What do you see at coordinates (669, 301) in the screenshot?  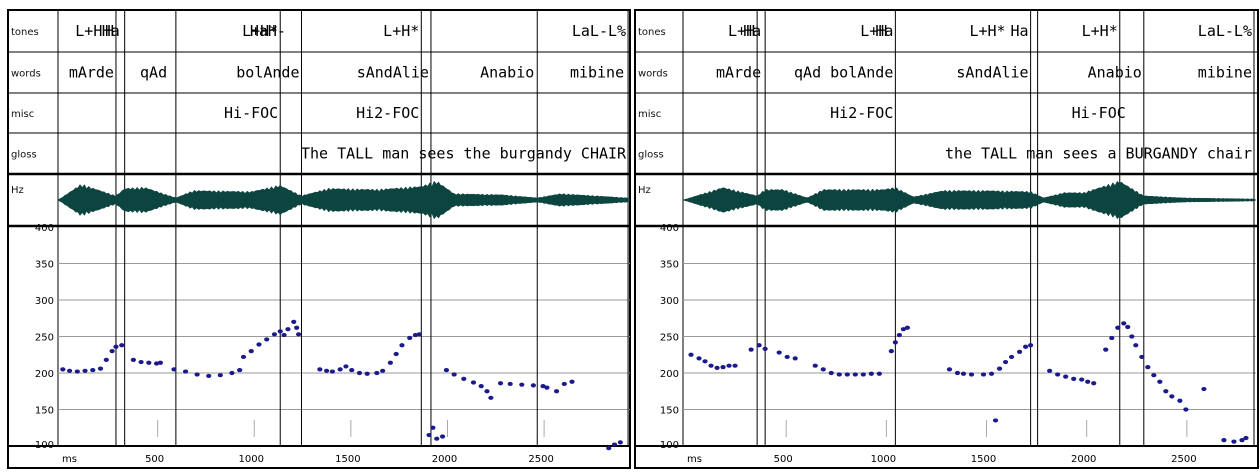 I see `y-tick-label: 300` at bounding box center [669, 301].